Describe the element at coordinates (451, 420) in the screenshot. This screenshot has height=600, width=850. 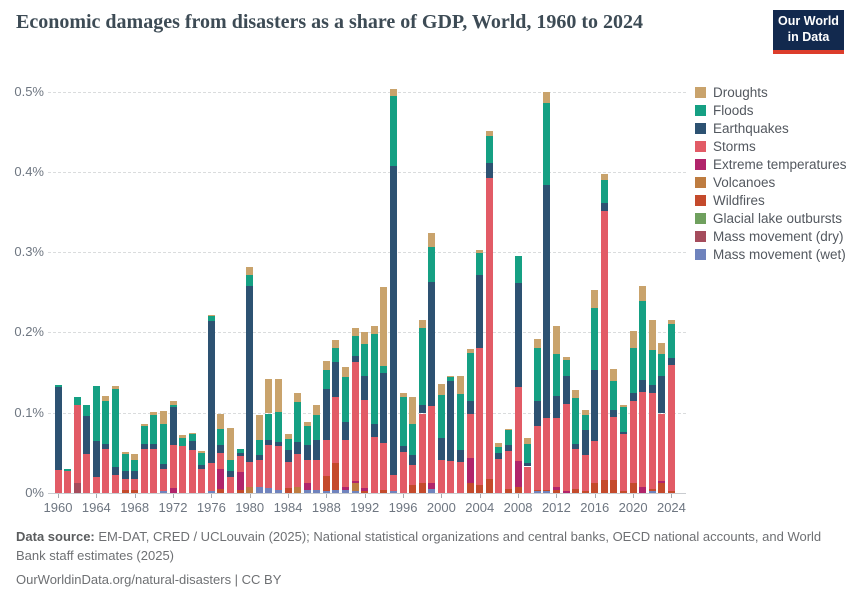
I see `bar-2001-earthquakes` at that location.